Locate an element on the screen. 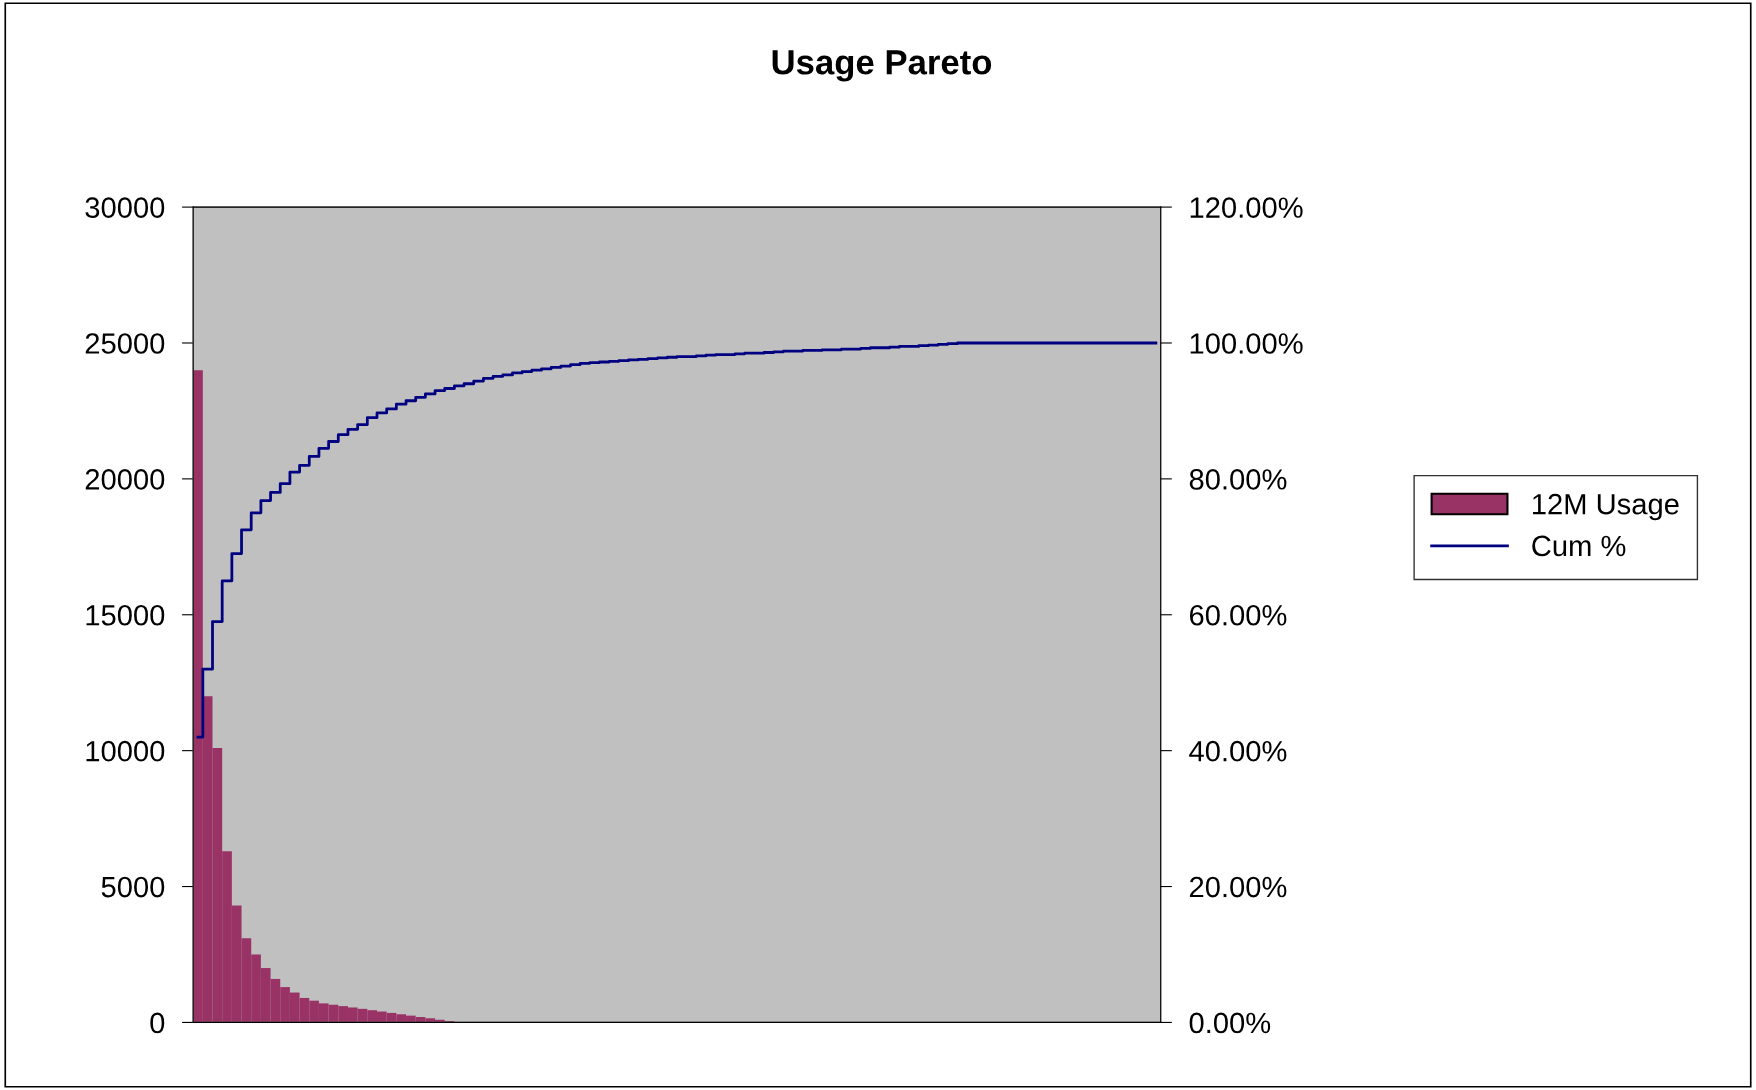 The image size is (1756, 1090). y-tick-label: 5000 is located at coordinates (133, 887).